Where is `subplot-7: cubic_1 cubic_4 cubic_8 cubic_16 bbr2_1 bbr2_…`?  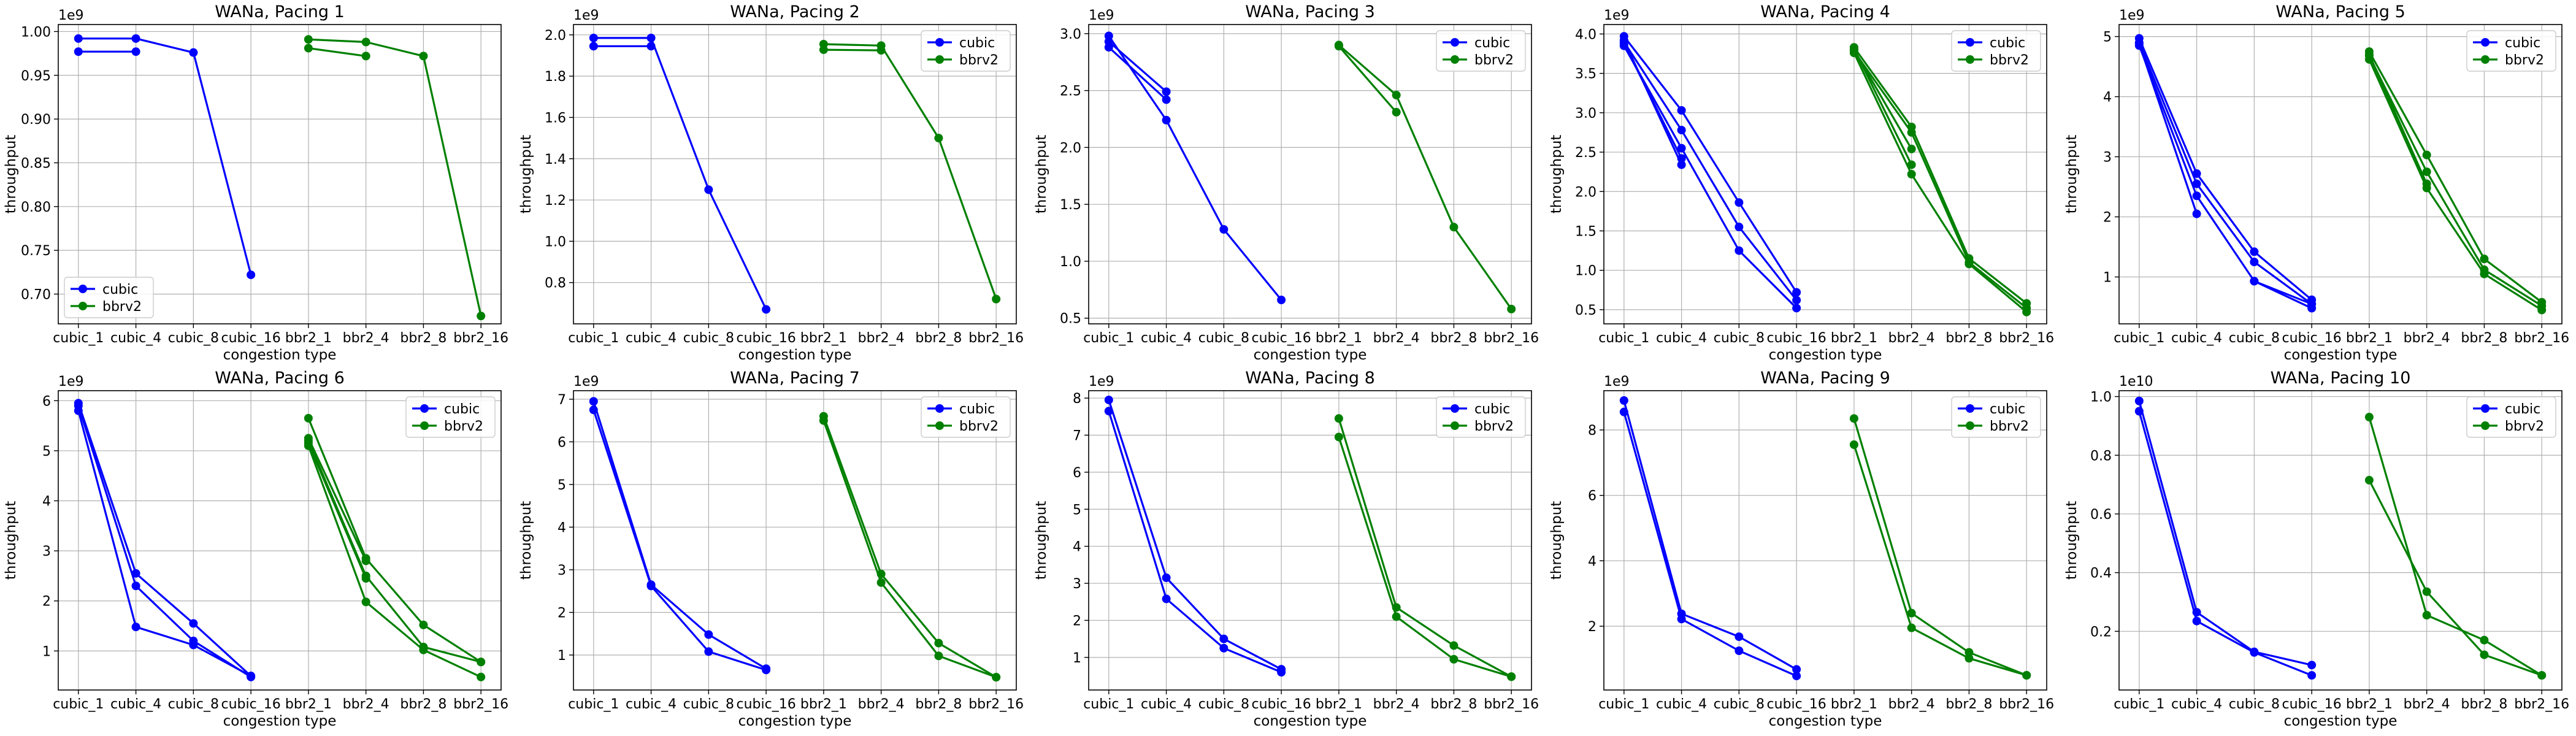 subplot-7: cubic_1 cubic_4 cubic_8 cubic_16 bbr2_1 bbr2_… is located at coordinates (771, 549).